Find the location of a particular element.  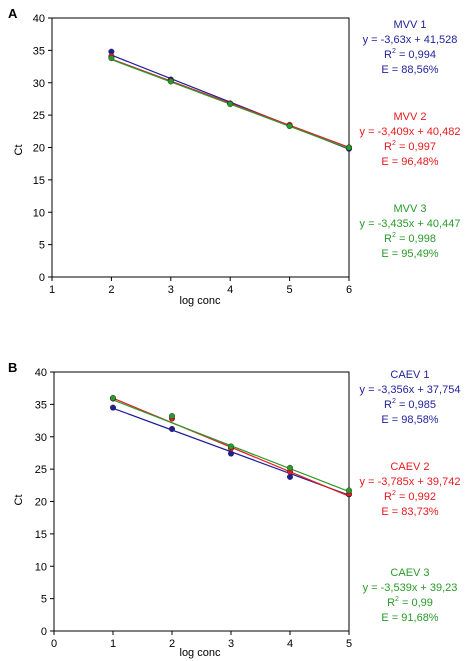

efficiency-label: E = 88,56% is located at coordinates (409, 70).